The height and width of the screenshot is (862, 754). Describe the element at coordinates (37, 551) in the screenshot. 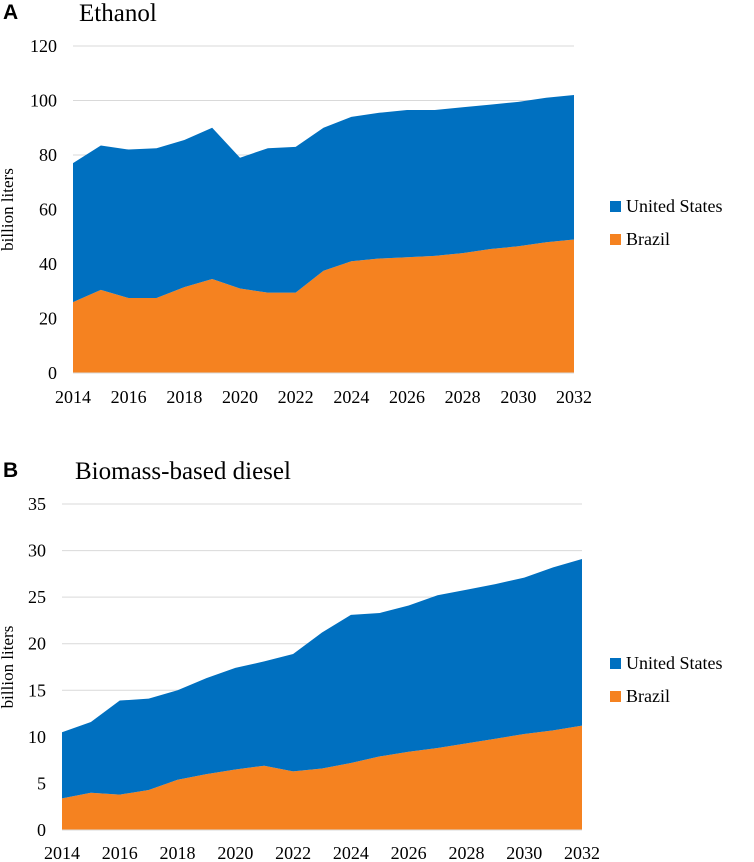

I see `y-tick-label: 30` at that location.